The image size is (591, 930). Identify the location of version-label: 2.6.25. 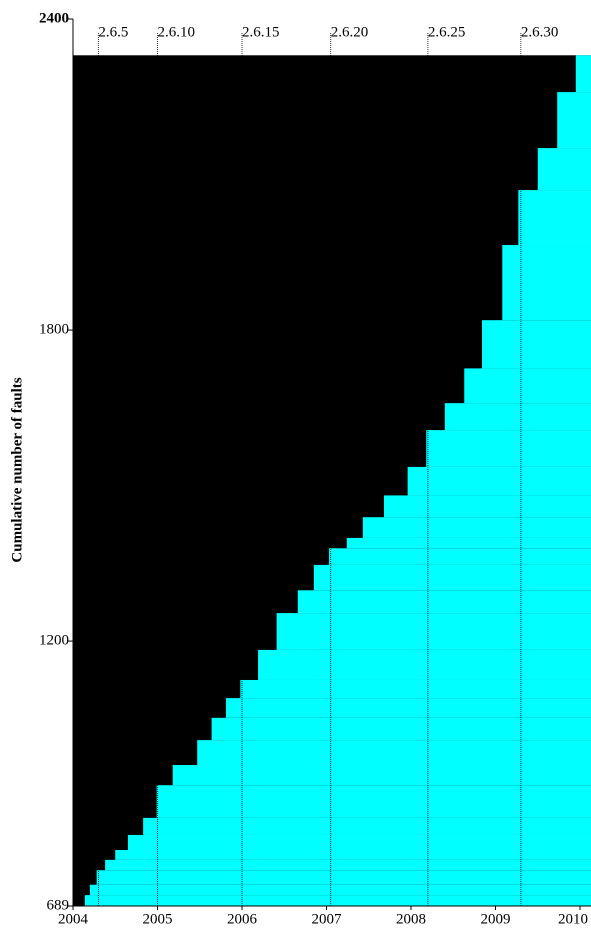
(447, 32).